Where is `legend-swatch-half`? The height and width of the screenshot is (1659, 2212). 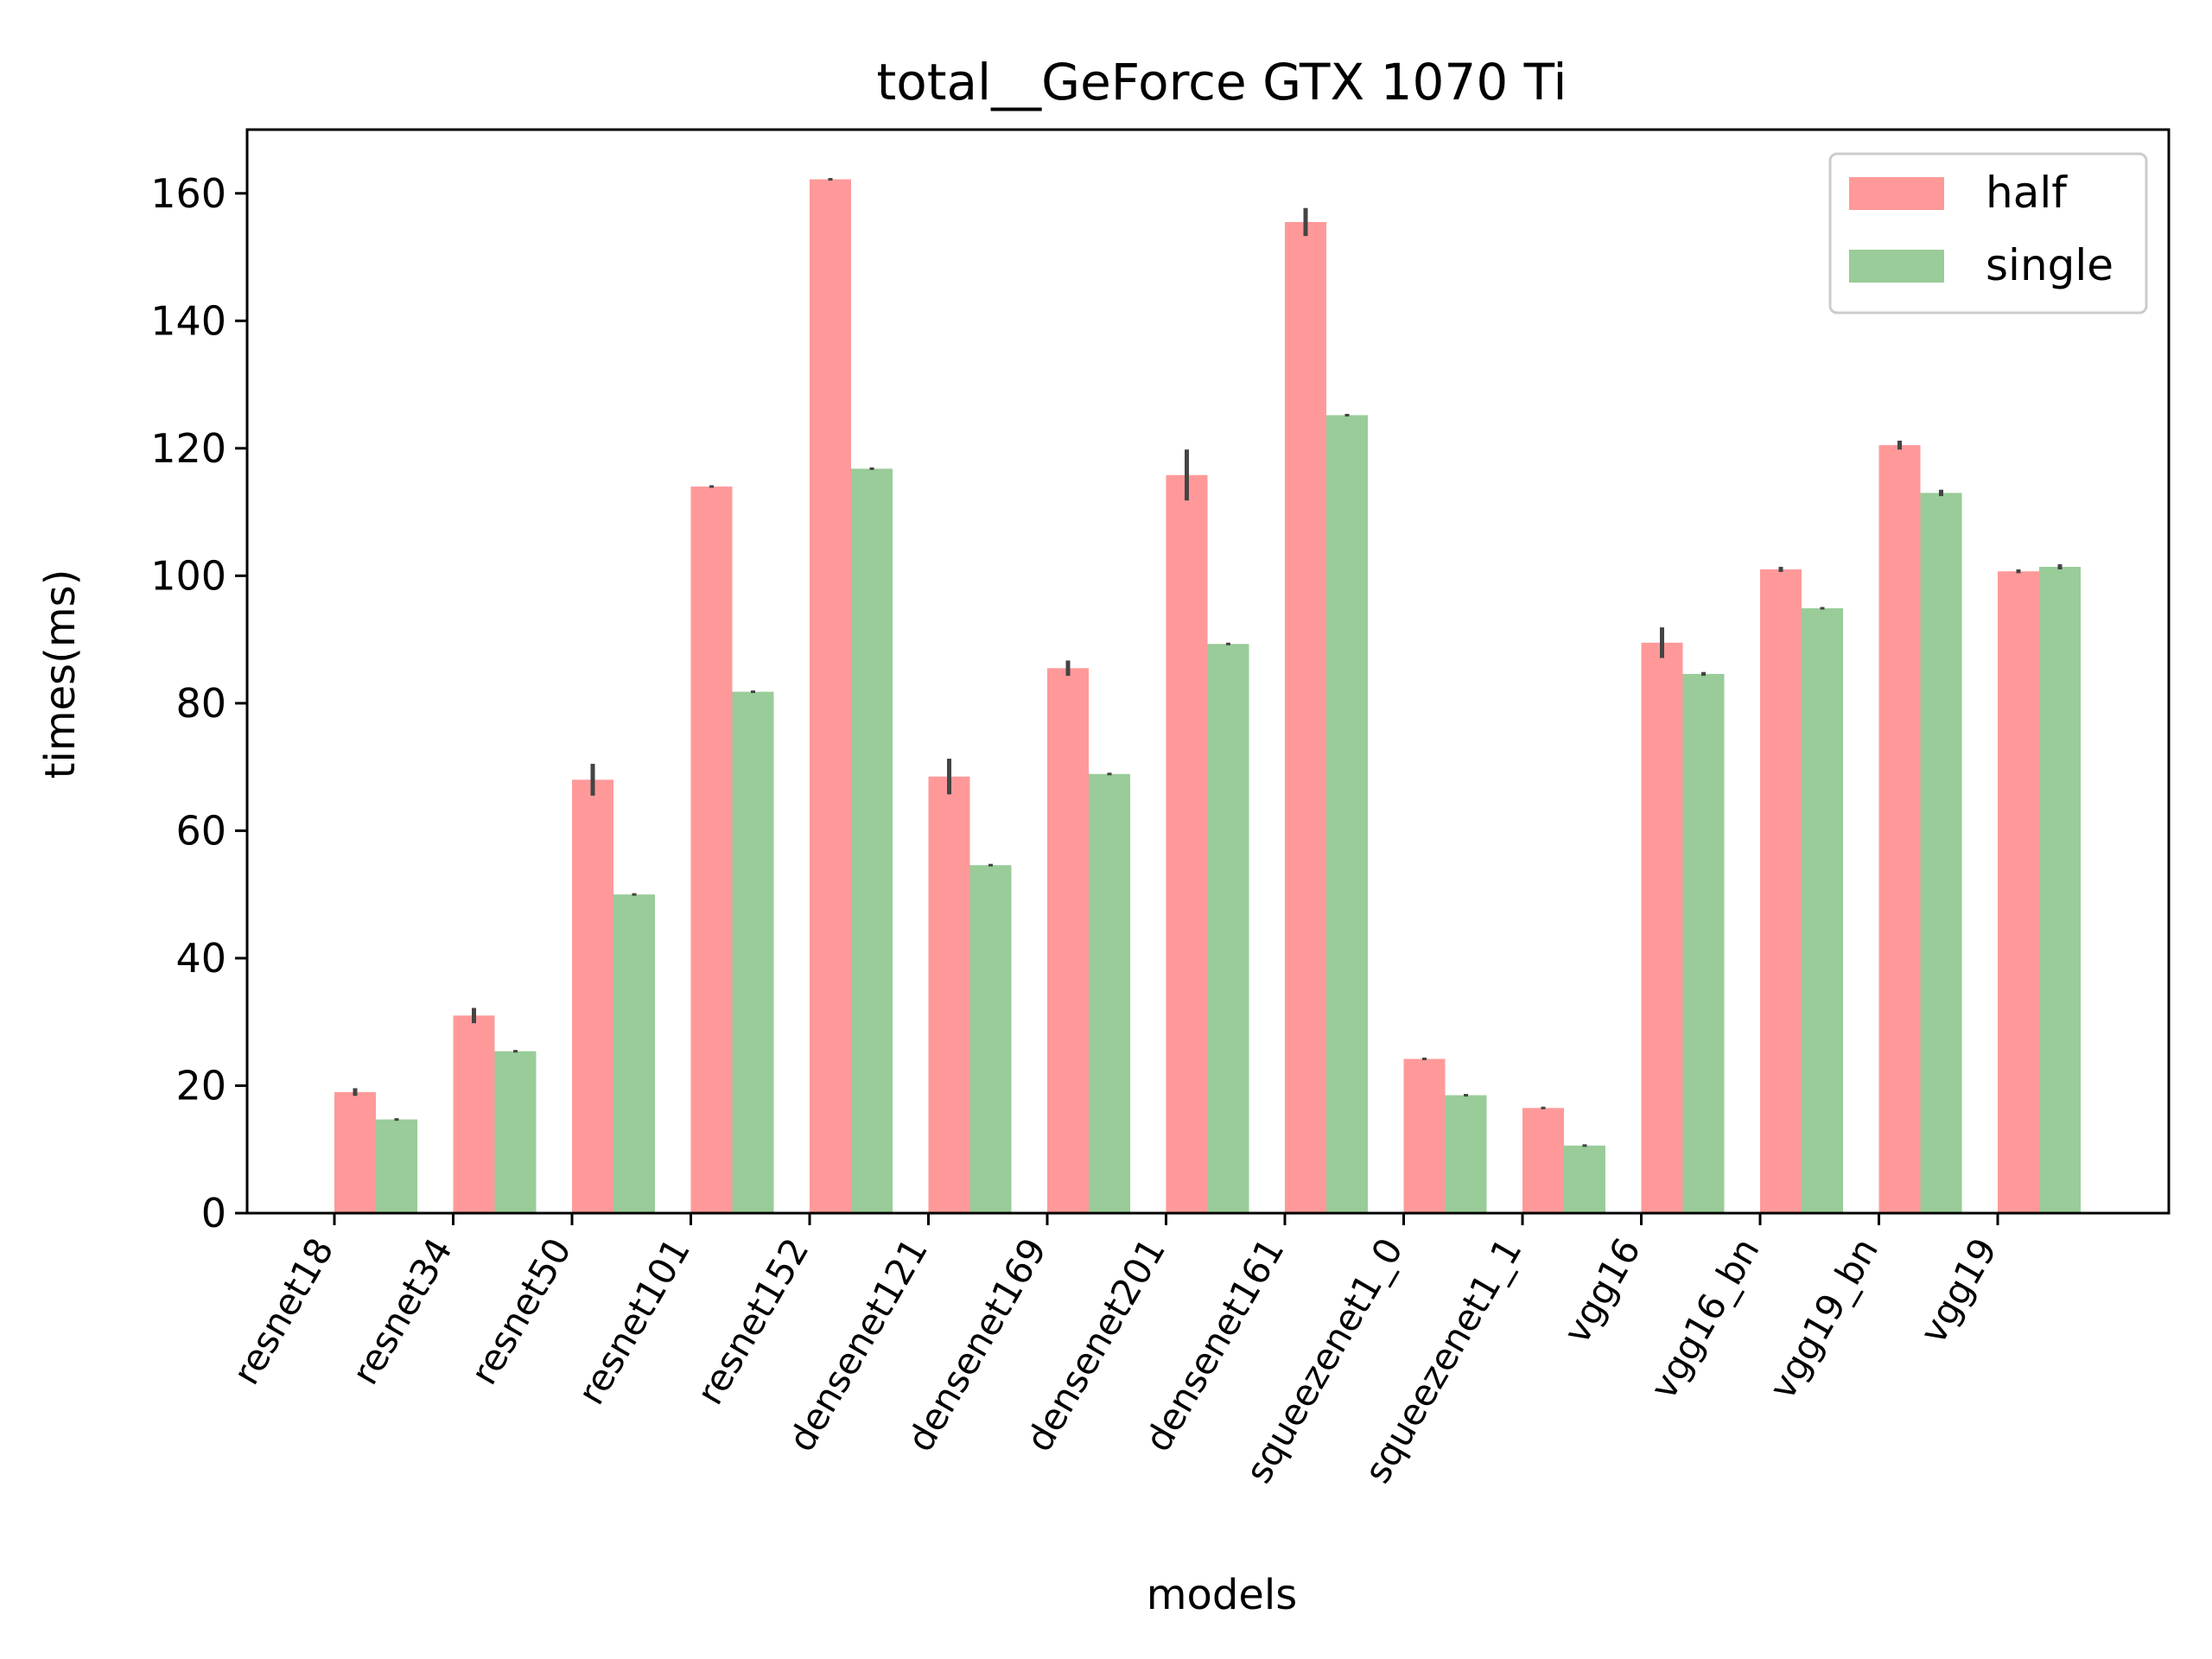 legend-swatch-half is located at coordinates (1897, 193).